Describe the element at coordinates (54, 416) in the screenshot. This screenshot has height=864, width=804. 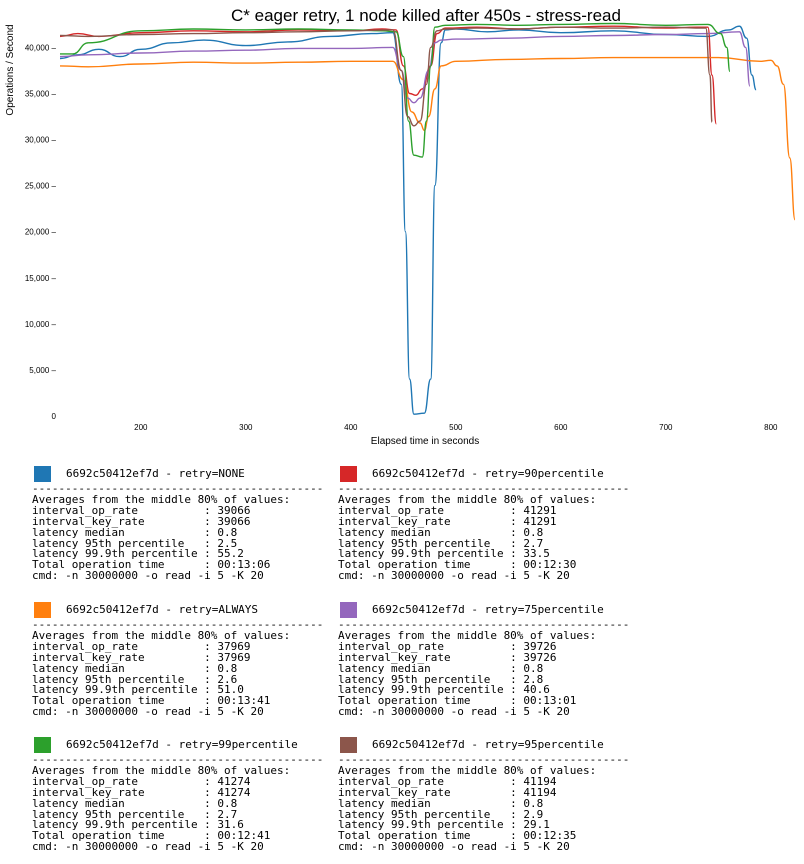
I see `y-tick-label: 0` at that location.